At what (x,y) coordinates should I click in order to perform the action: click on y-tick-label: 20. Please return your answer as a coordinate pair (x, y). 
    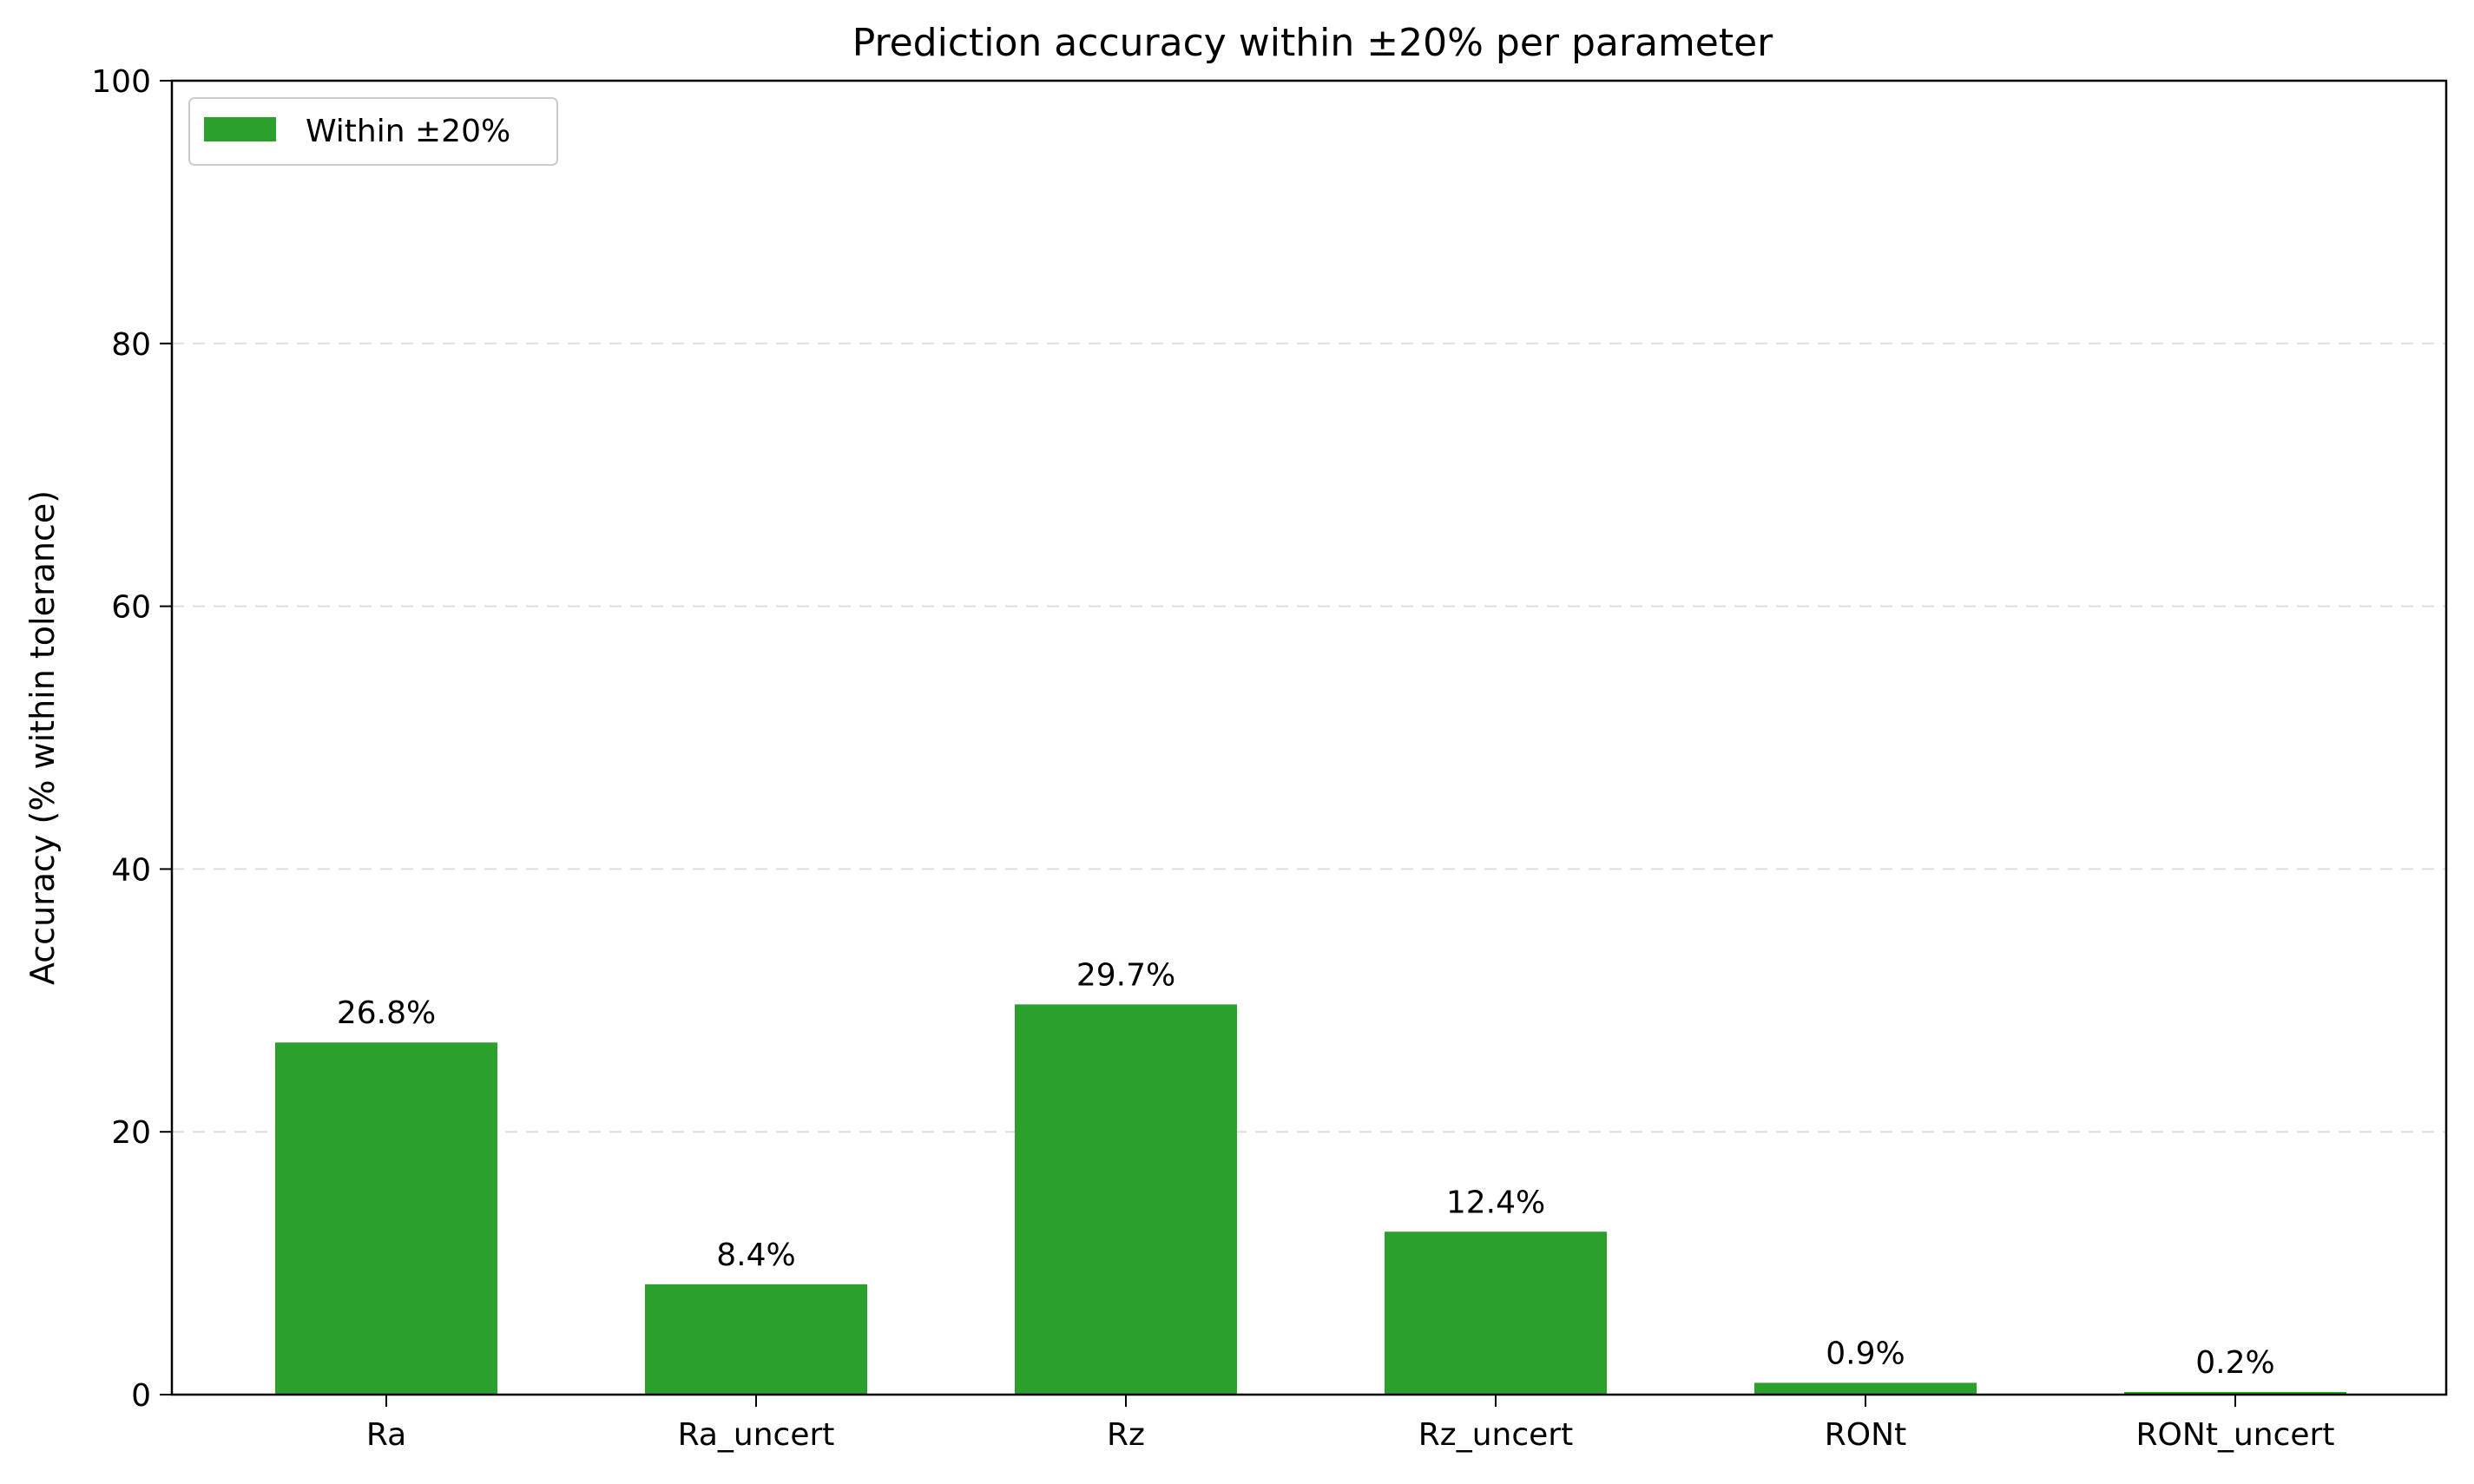
    Looking at the image, I should click on (131, 1133).